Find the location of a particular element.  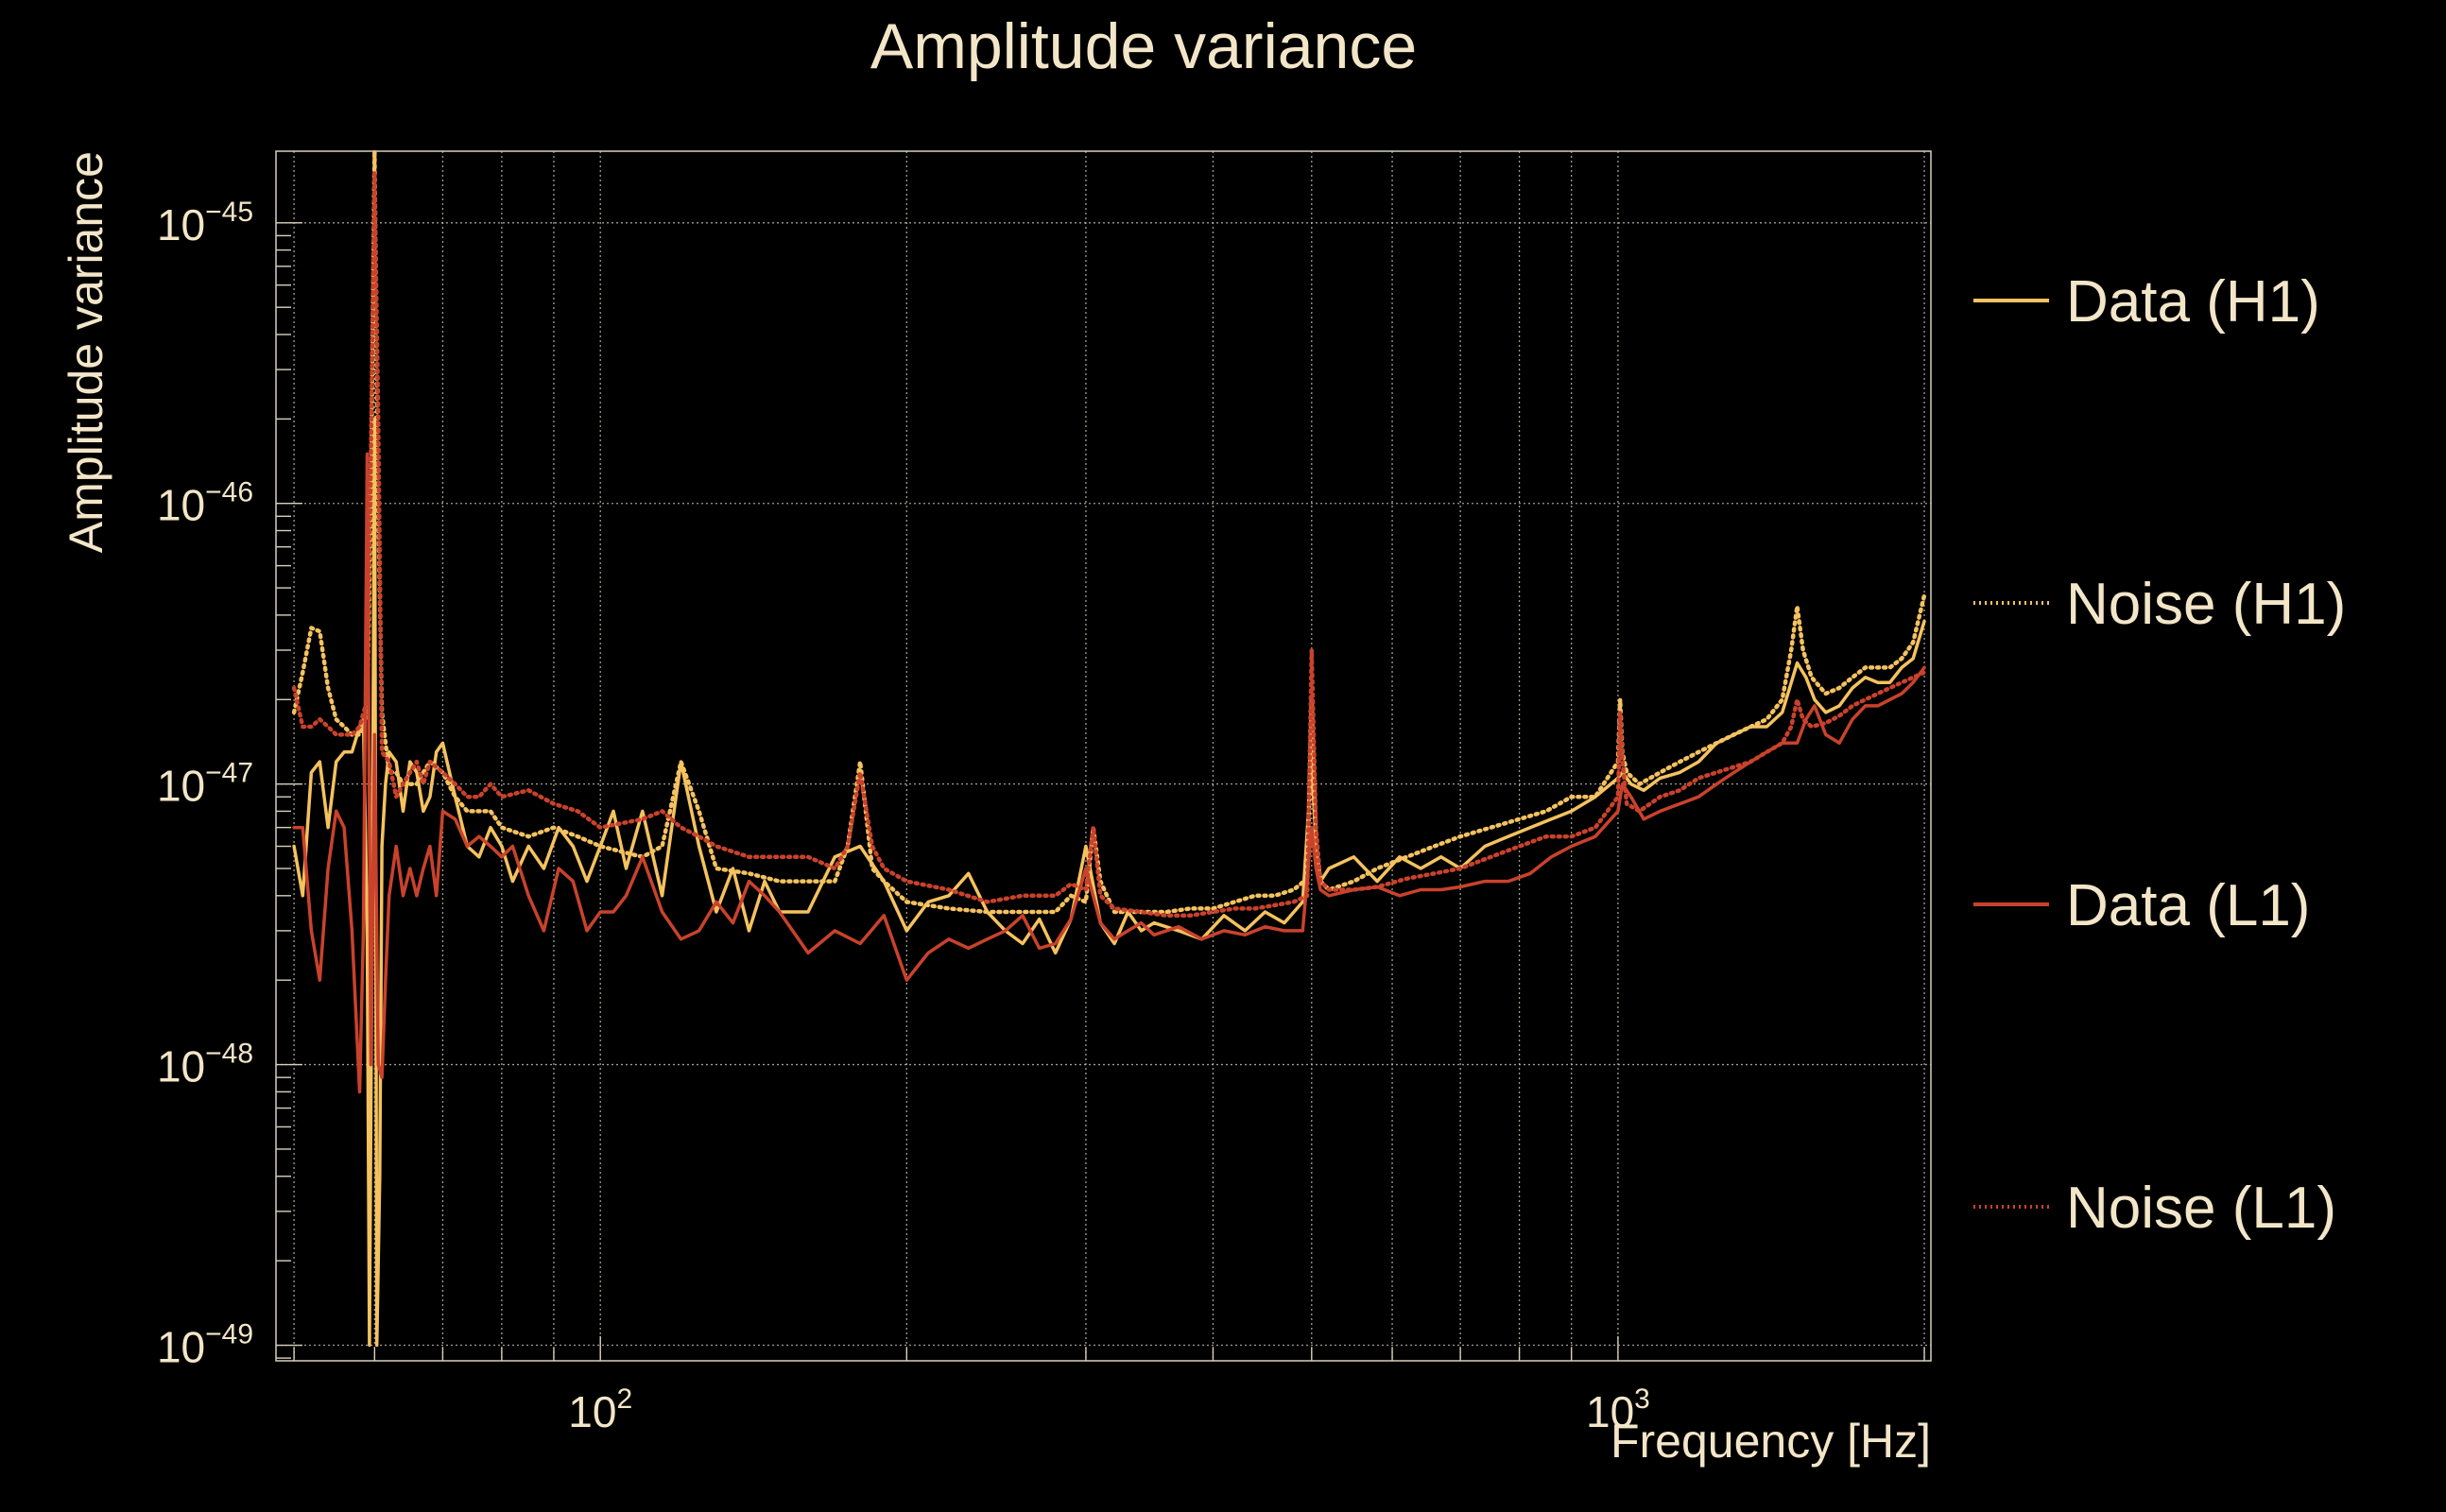

legend-label: Noise (H1) is located at coordinates (2206, 604).